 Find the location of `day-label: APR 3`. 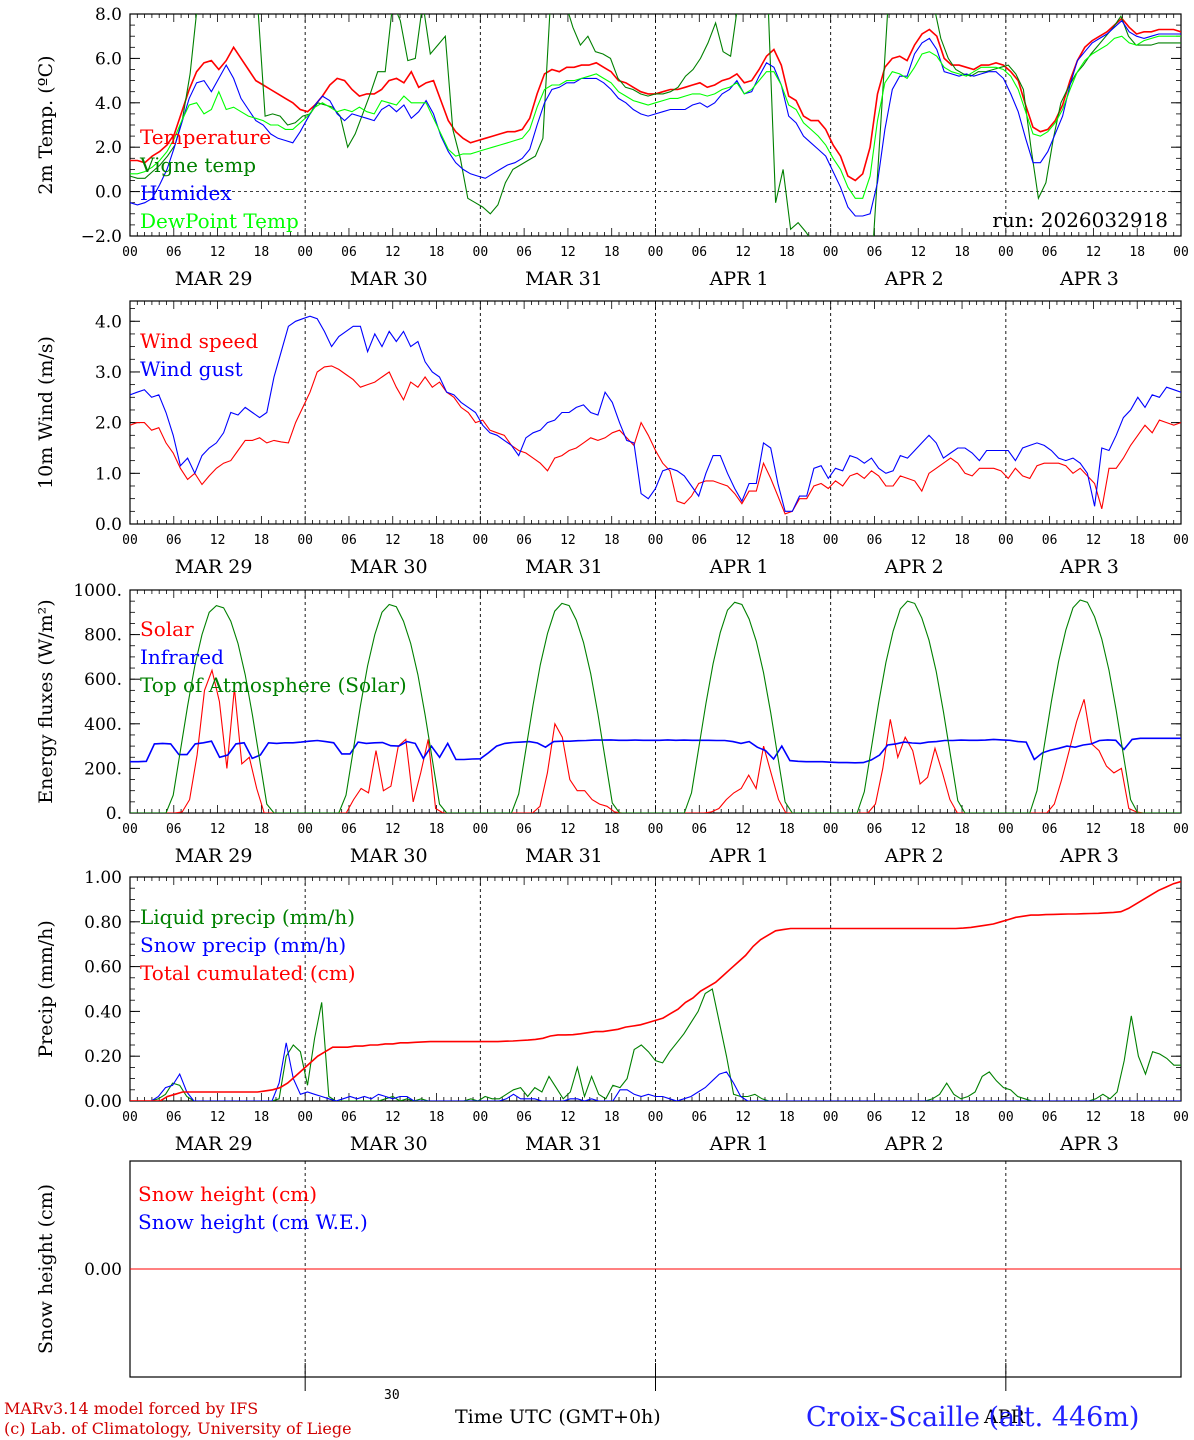

day-label: APR 3 is located at coordinates (1089, 856).